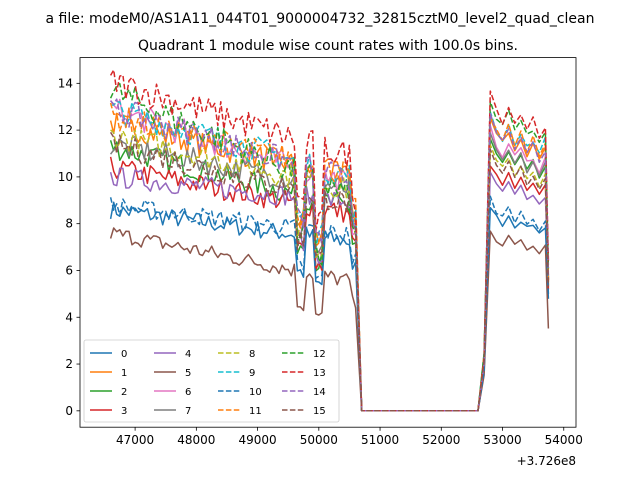 The image size is (640, 480). Describe the element at coordinates (124, 373) in the screenshot. I see `legend-label-1: 1` at that location.